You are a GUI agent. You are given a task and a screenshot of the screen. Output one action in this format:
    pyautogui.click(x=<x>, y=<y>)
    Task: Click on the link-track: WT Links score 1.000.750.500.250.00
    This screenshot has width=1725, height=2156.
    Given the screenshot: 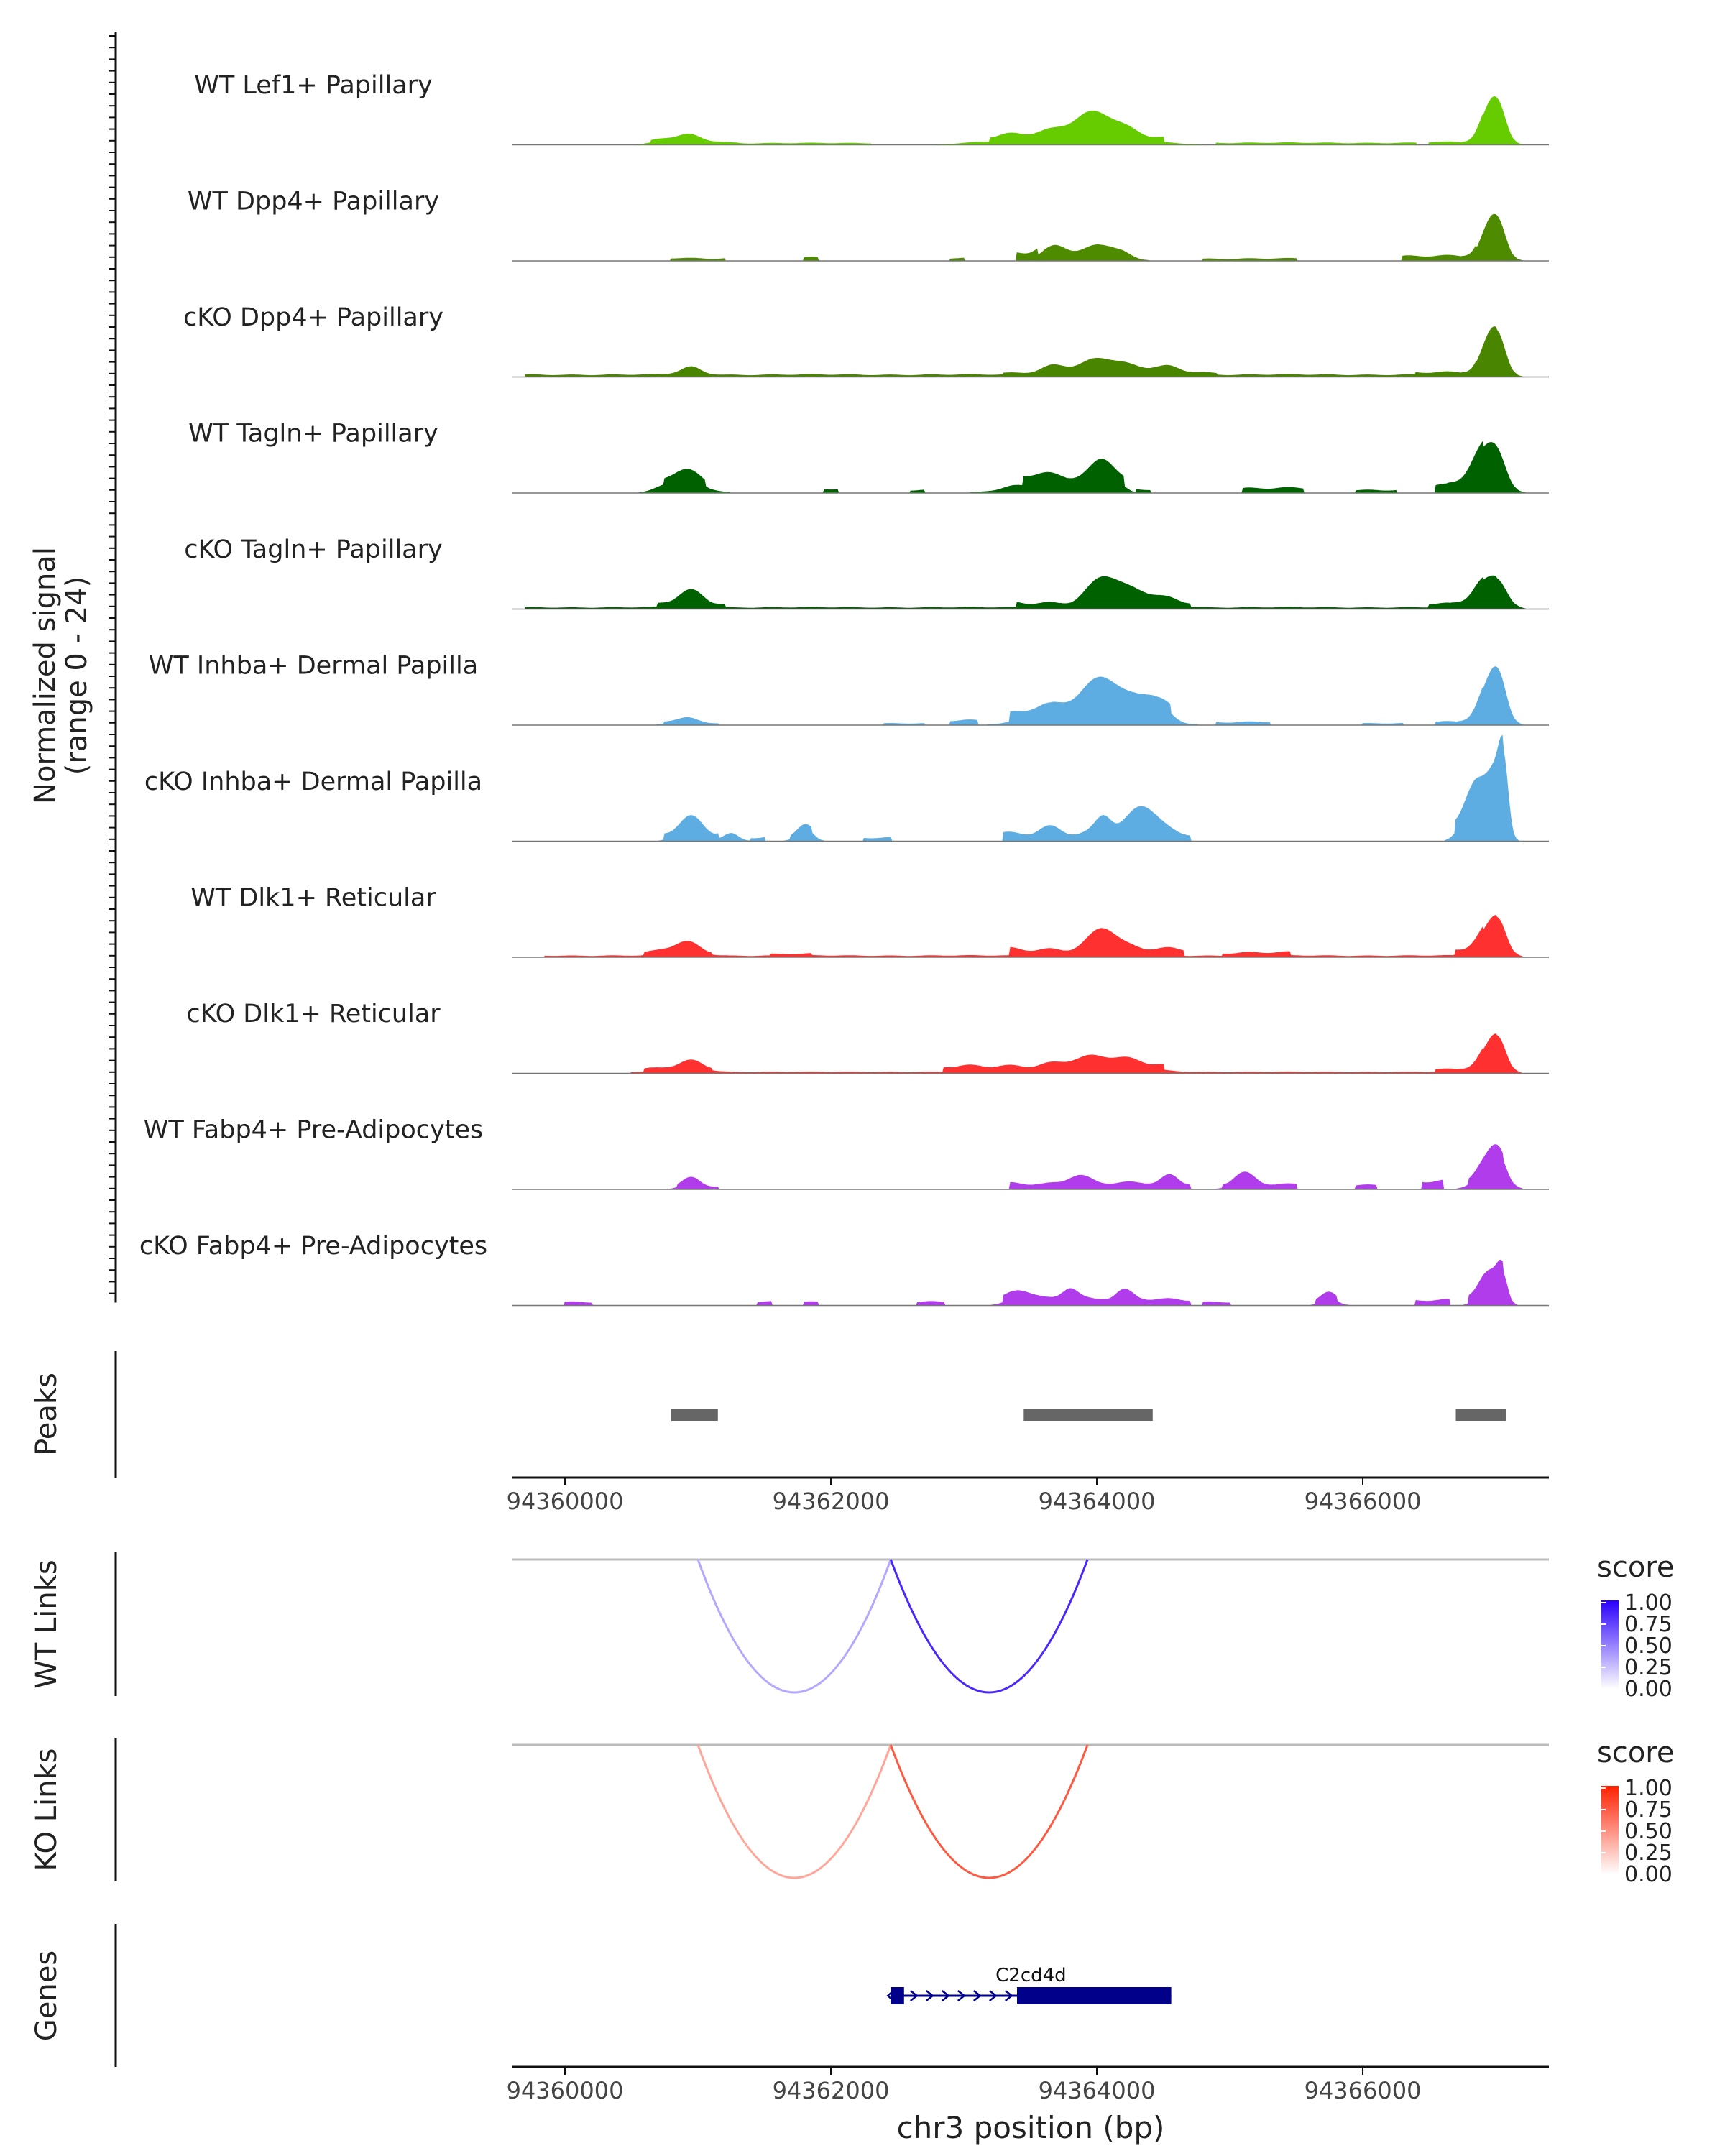 What is the action you would take?
    pyautogui.click(x=852, y=1626)
    